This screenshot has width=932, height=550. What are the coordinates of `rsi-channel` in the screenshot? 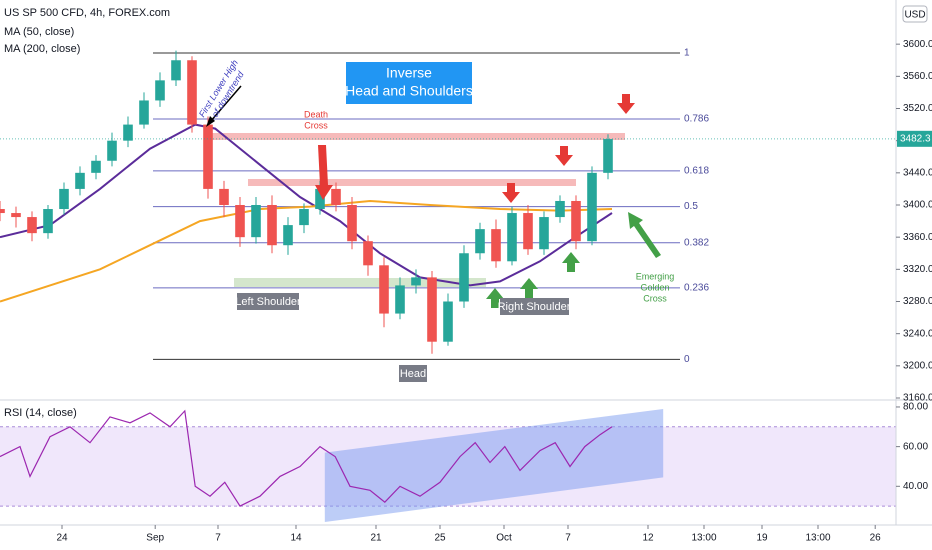 It's located at (494, 465).